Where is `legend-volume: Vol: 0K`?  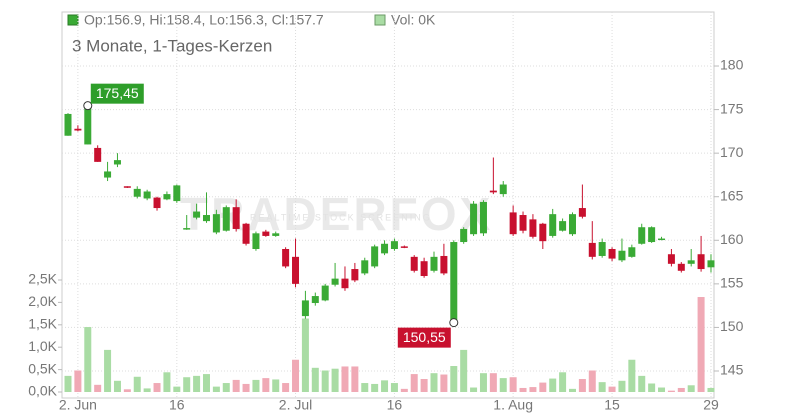 legend-volume: Vol: 0K is located at coordinates (413, 20).